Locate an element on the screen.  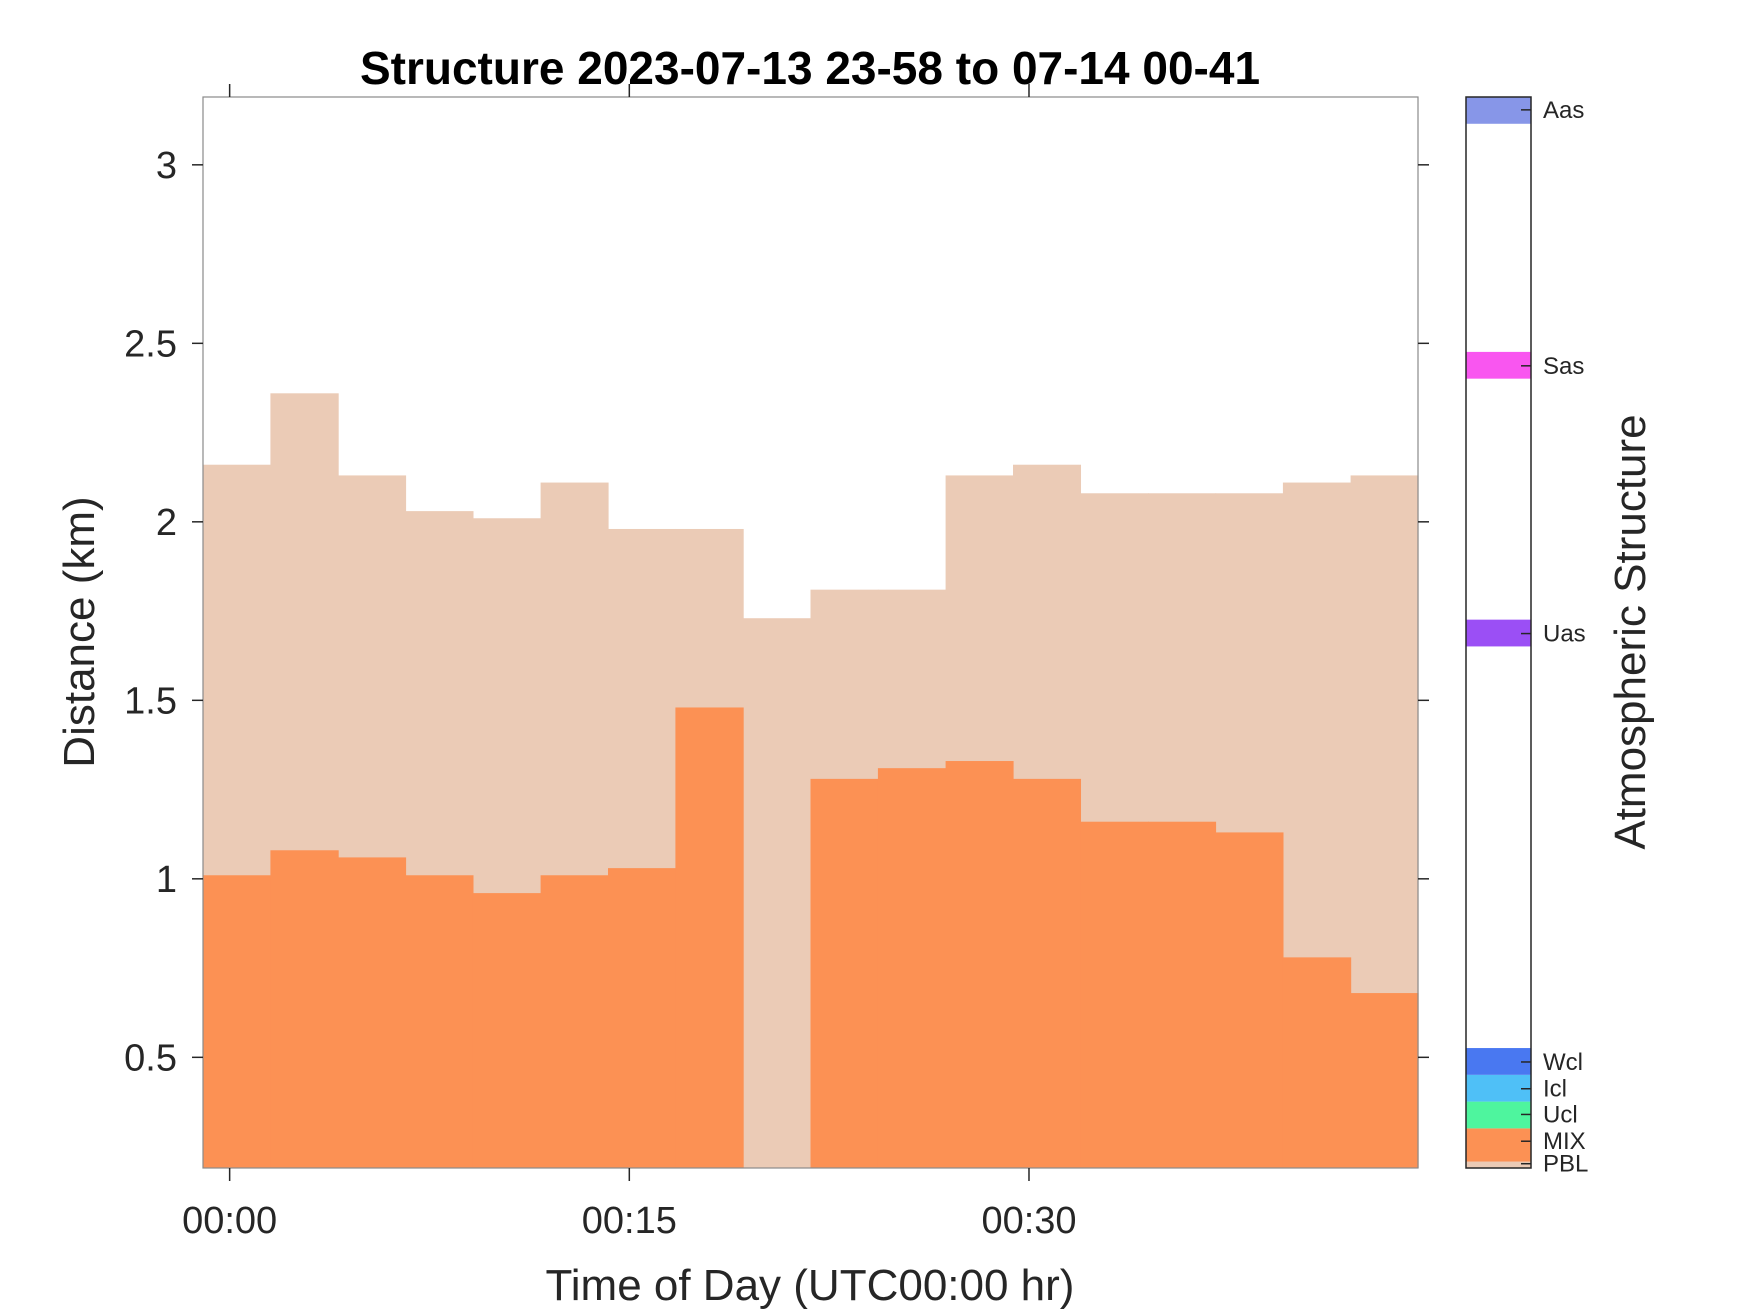
y-tick-label: 1 is located at coordinates (166, 880).